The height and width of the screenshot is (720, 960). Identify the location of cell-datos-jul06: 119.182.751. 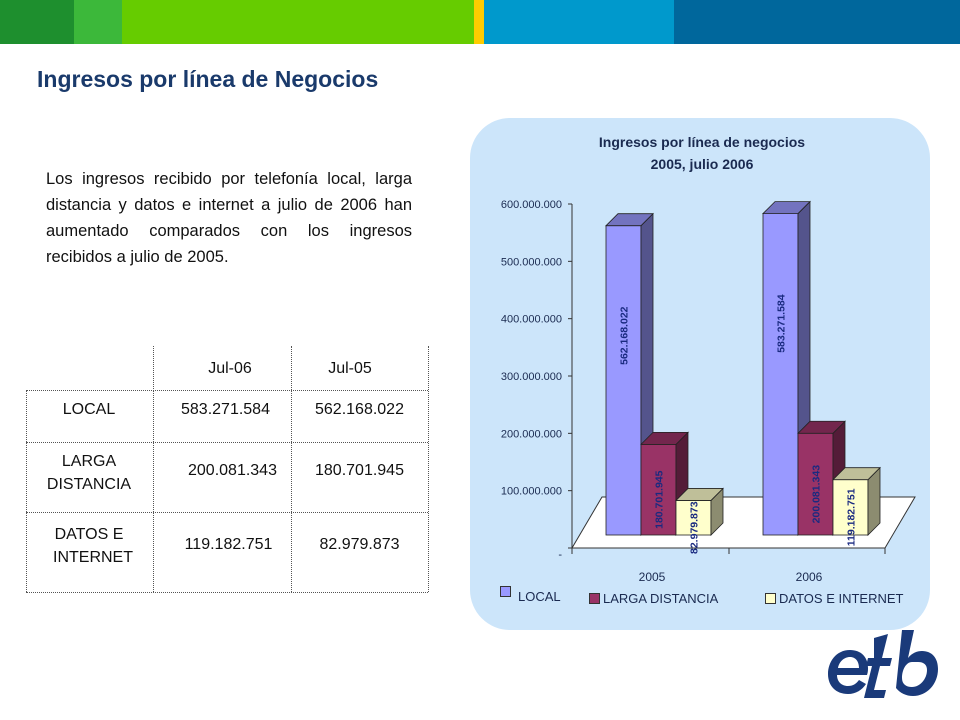
(228, 544).